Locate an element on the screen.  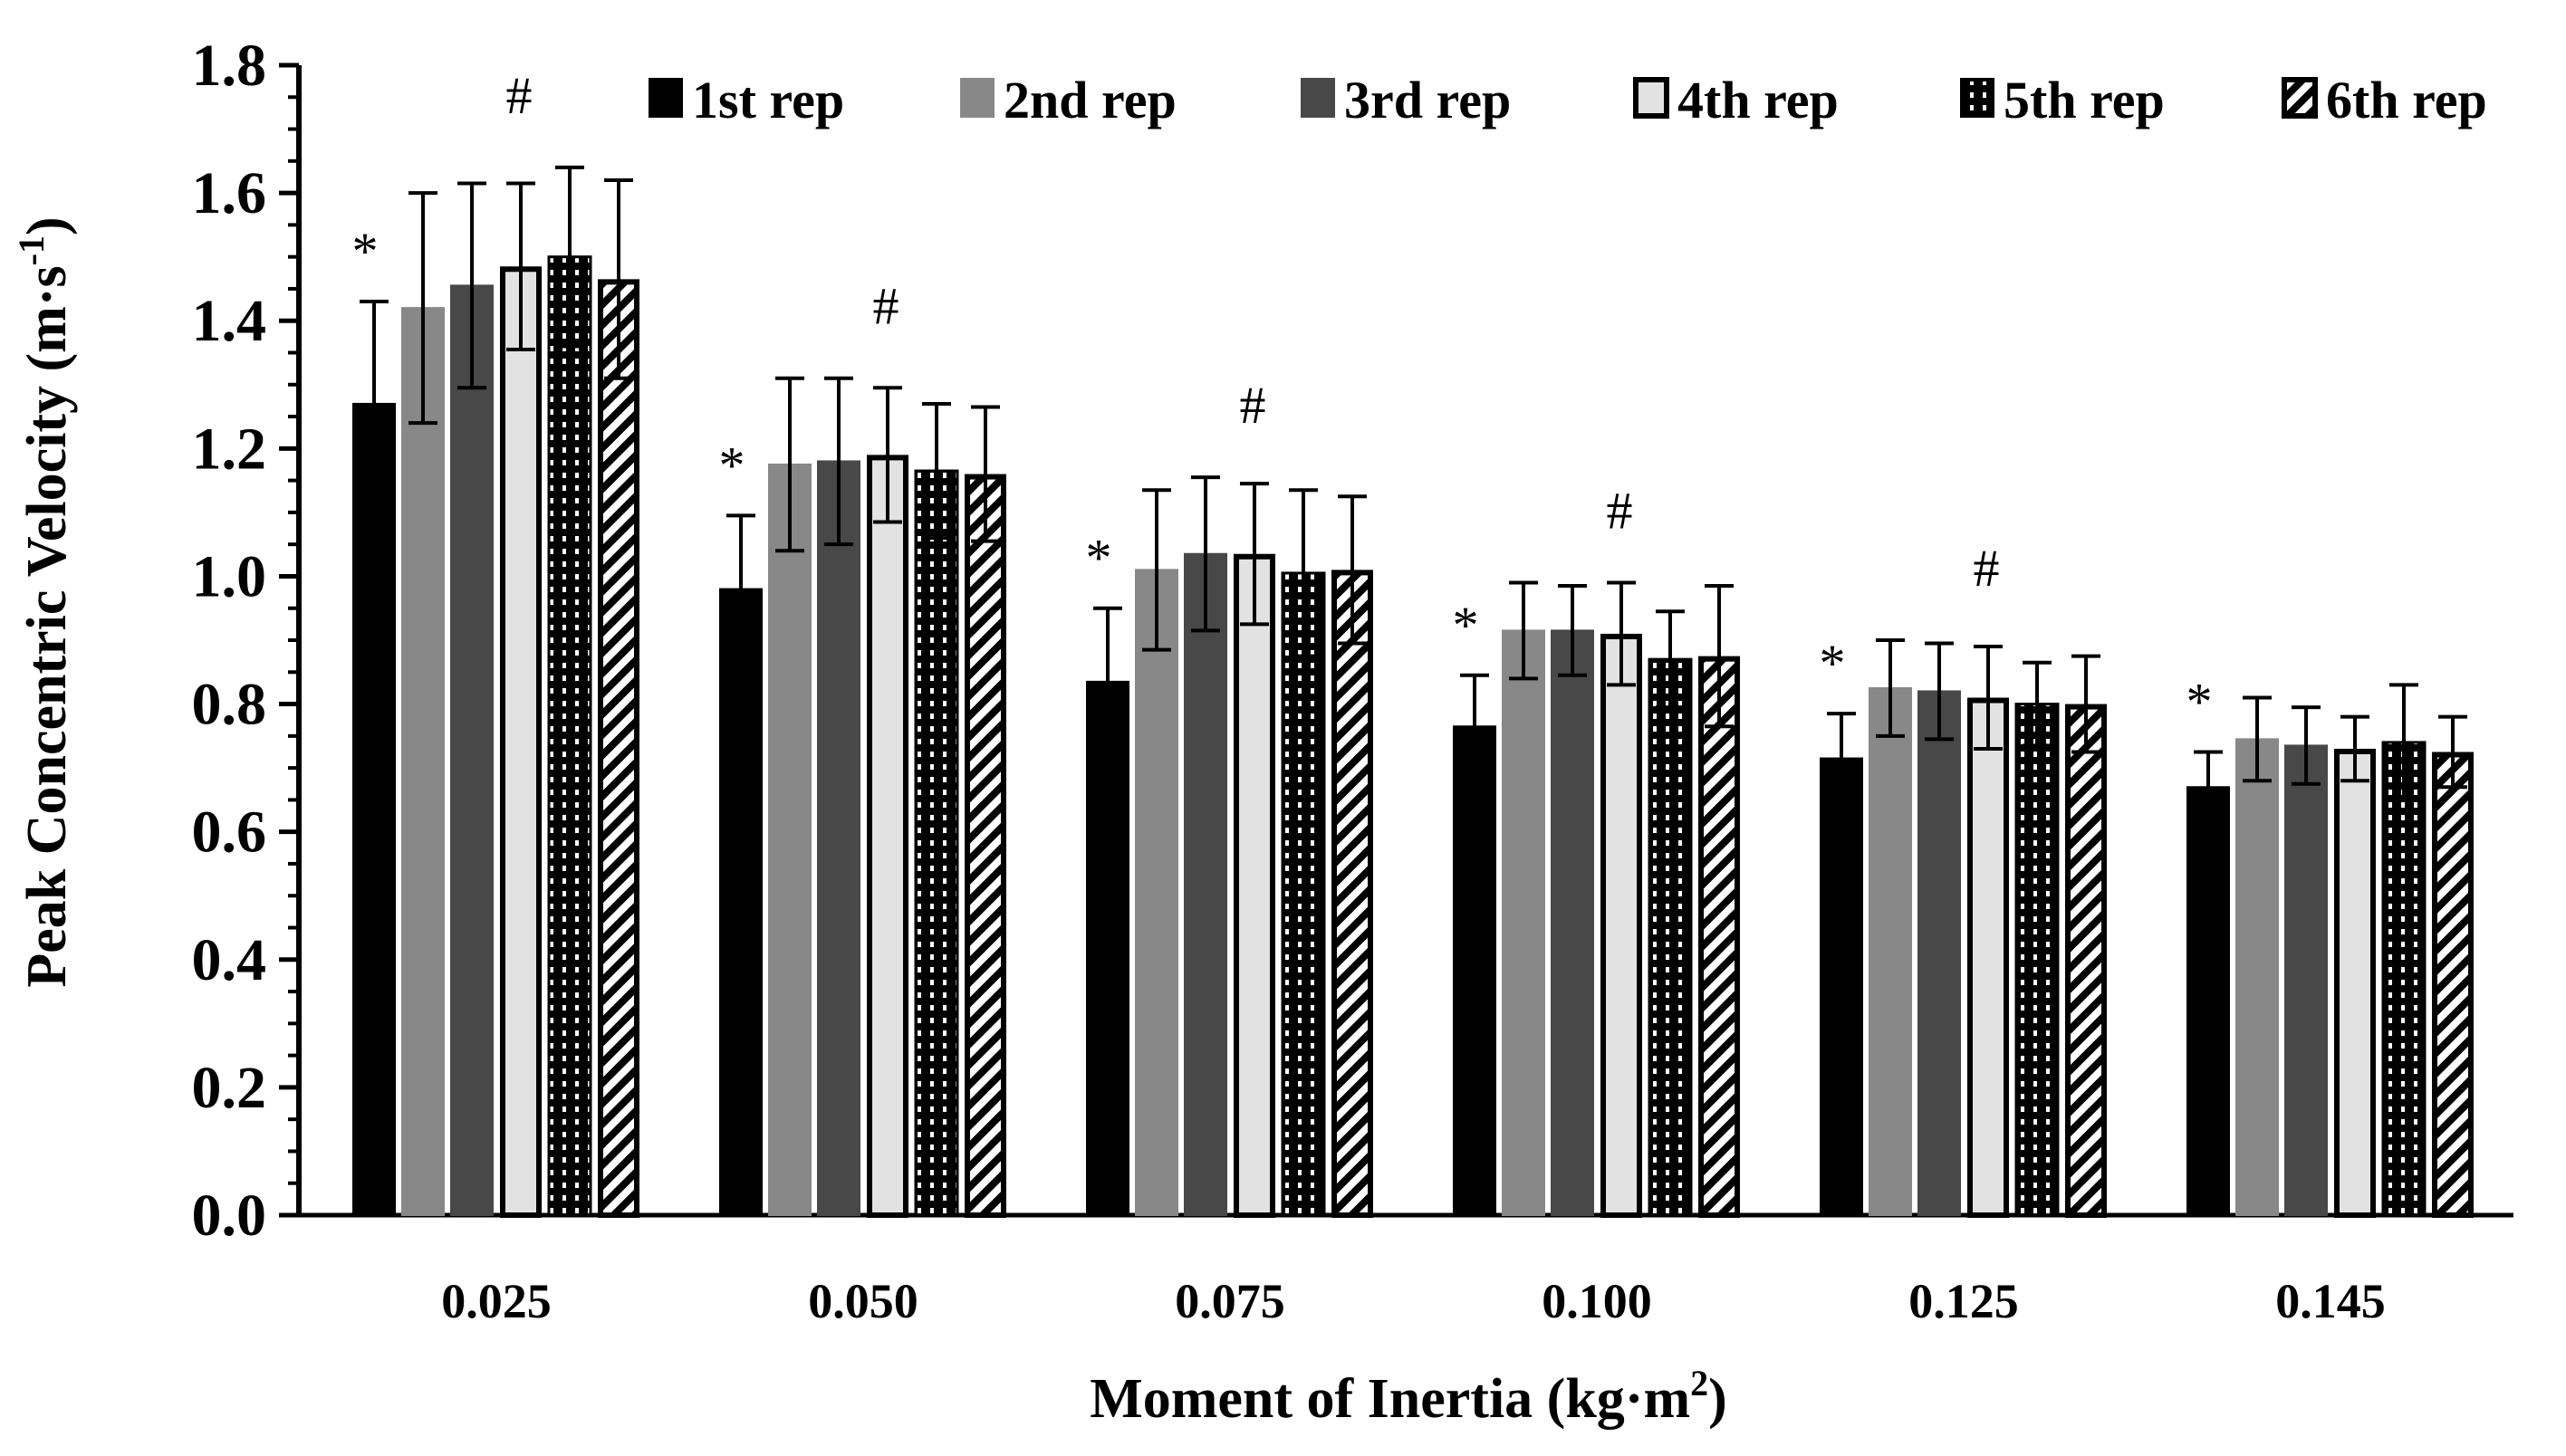
legend-label: 6th rep is located at coordinates (2406, 100).